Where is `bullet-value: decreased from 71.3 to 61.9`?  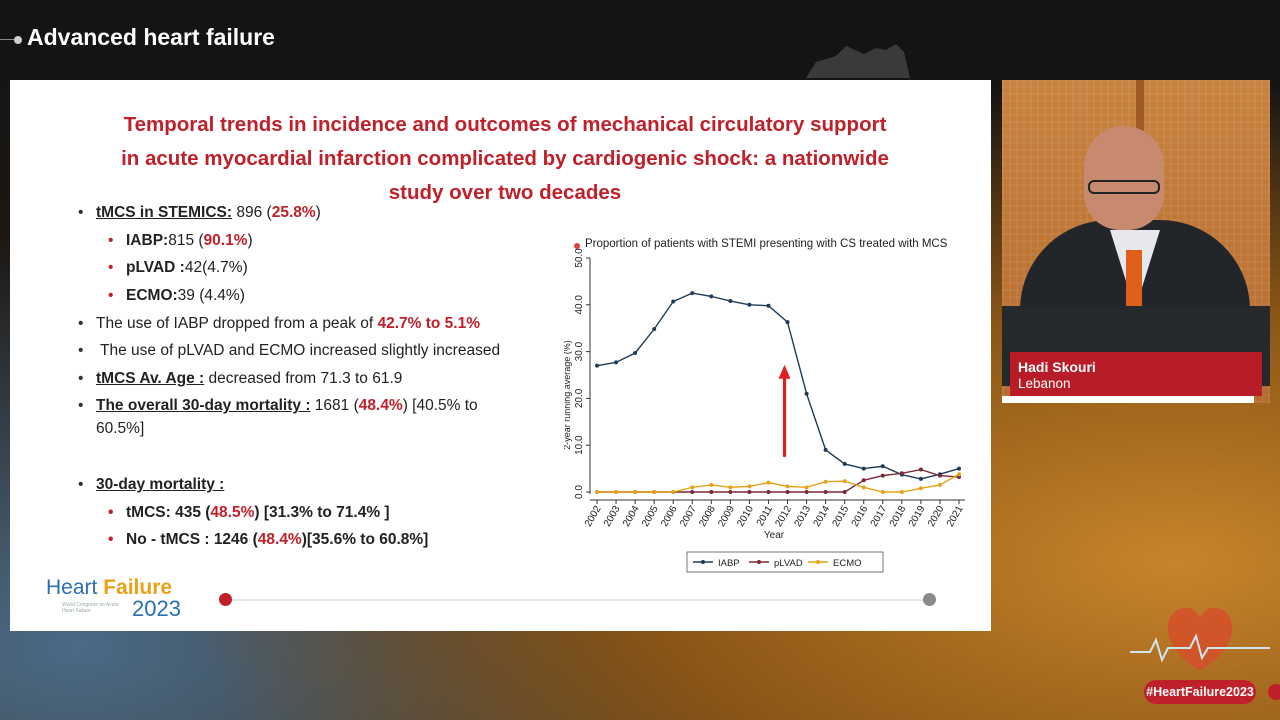
bullet-value: decreased from 71.3 to 61.9 is located at coordinates (303, 378).